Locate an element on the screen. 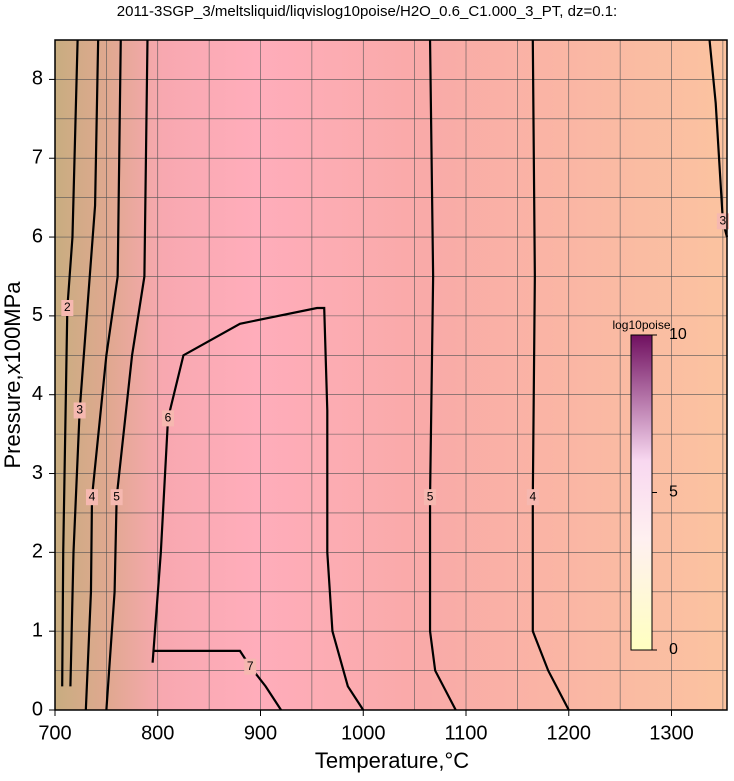 The height and width of the screenshot is (781, 734). y-tick-label: 0 is located at coordinates (37, 709).